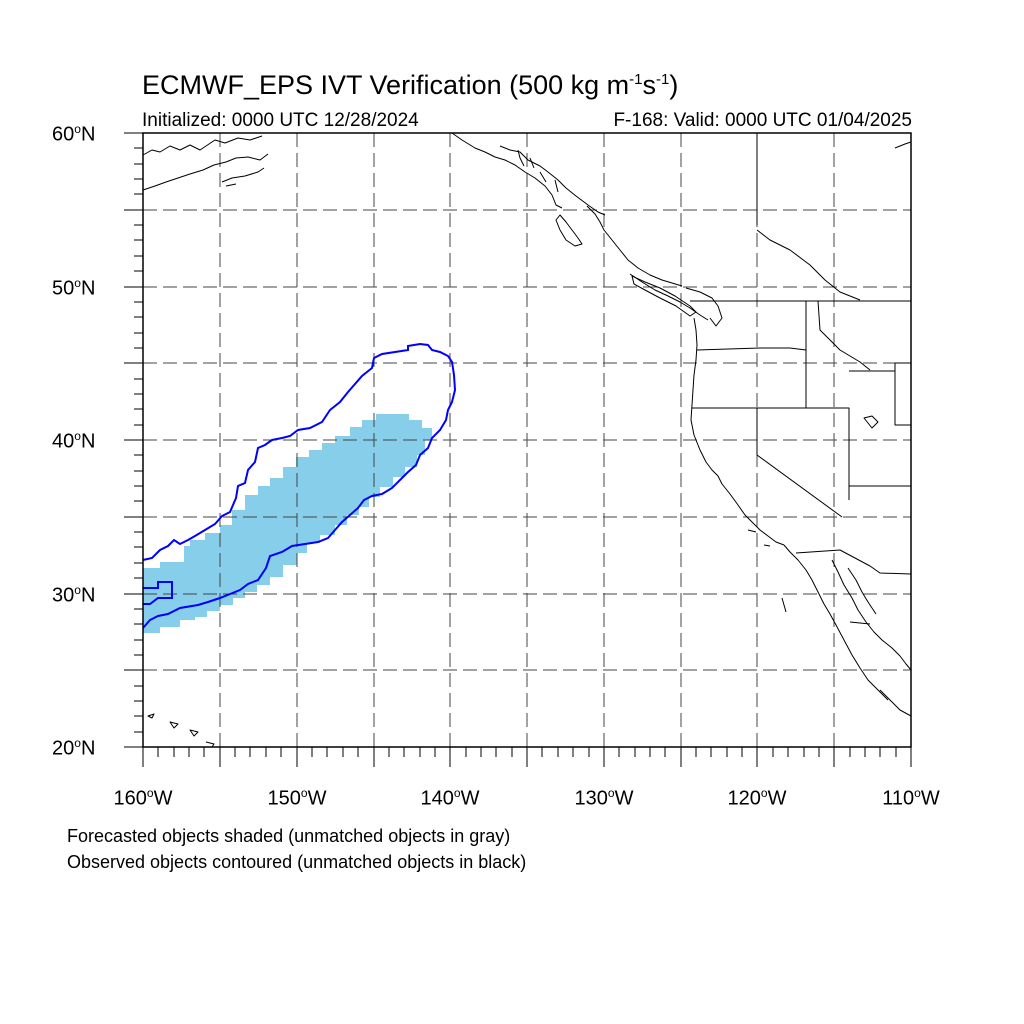  I want to click on lat-label-20n: 20oN, so click(74, 748).